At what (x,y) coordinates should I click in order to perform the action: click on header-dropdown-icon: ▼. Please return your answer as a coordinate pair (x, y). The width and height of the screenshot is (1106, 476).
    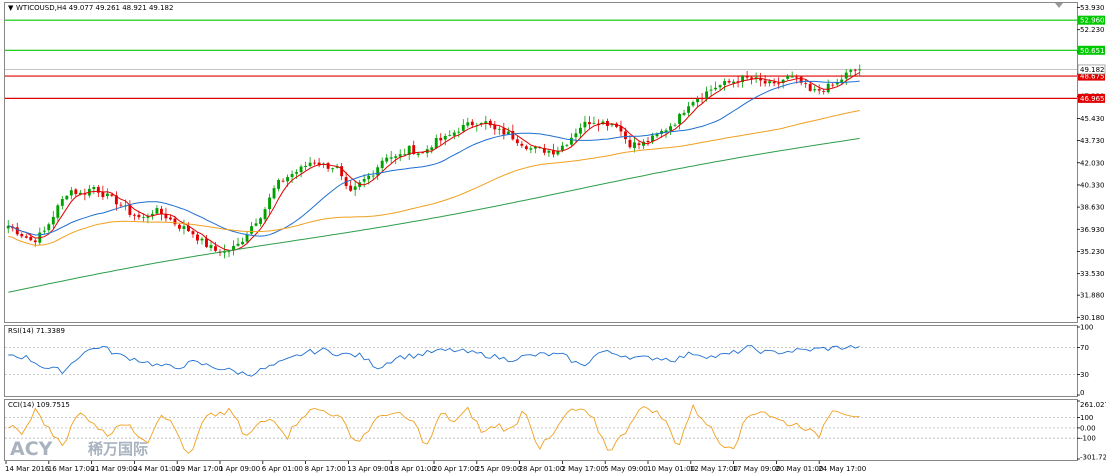
    Looking at the image, I should click on (11, 8).